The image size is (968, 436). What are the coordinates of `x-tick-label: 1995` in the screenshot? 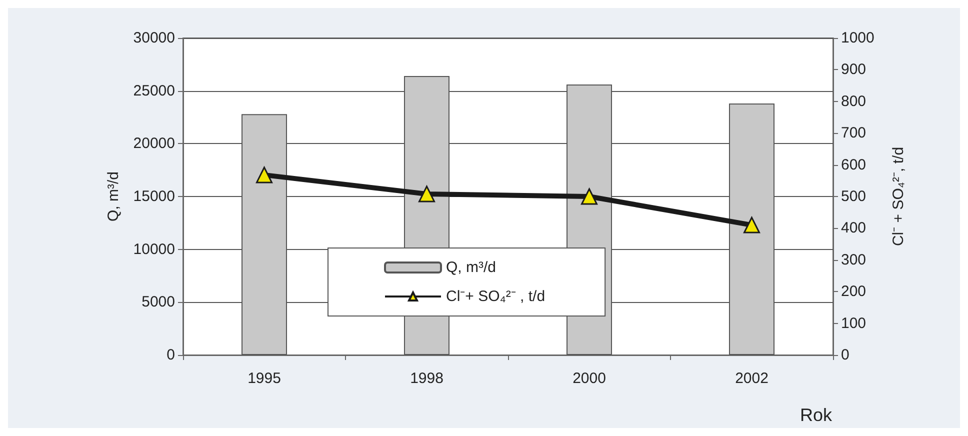 It's located at (264, 378).